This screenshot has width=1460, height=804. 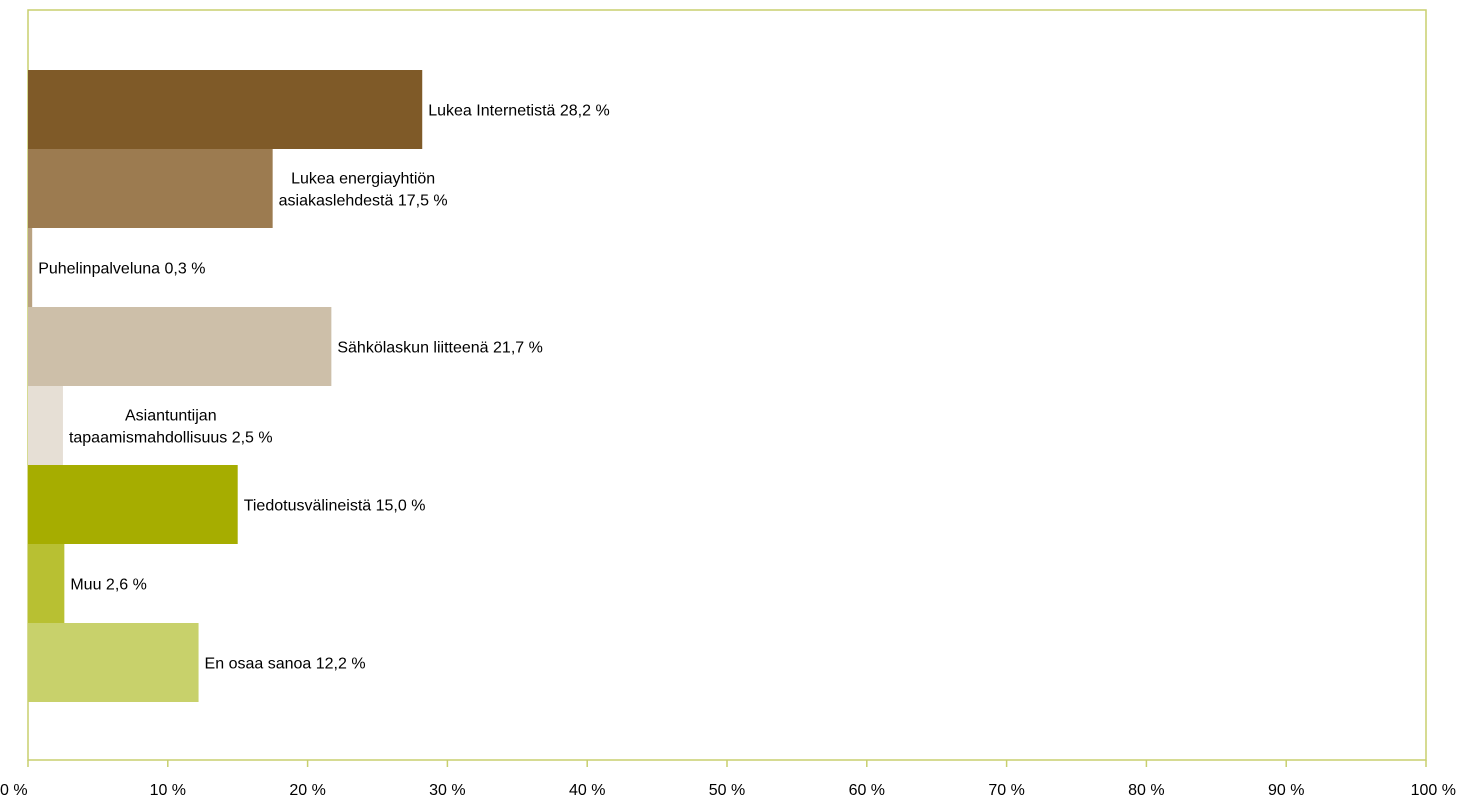 I want to click on data-label: Asiantuntijan tapaamismahdollisuus 2,5 %, so click(x=171, y=427).